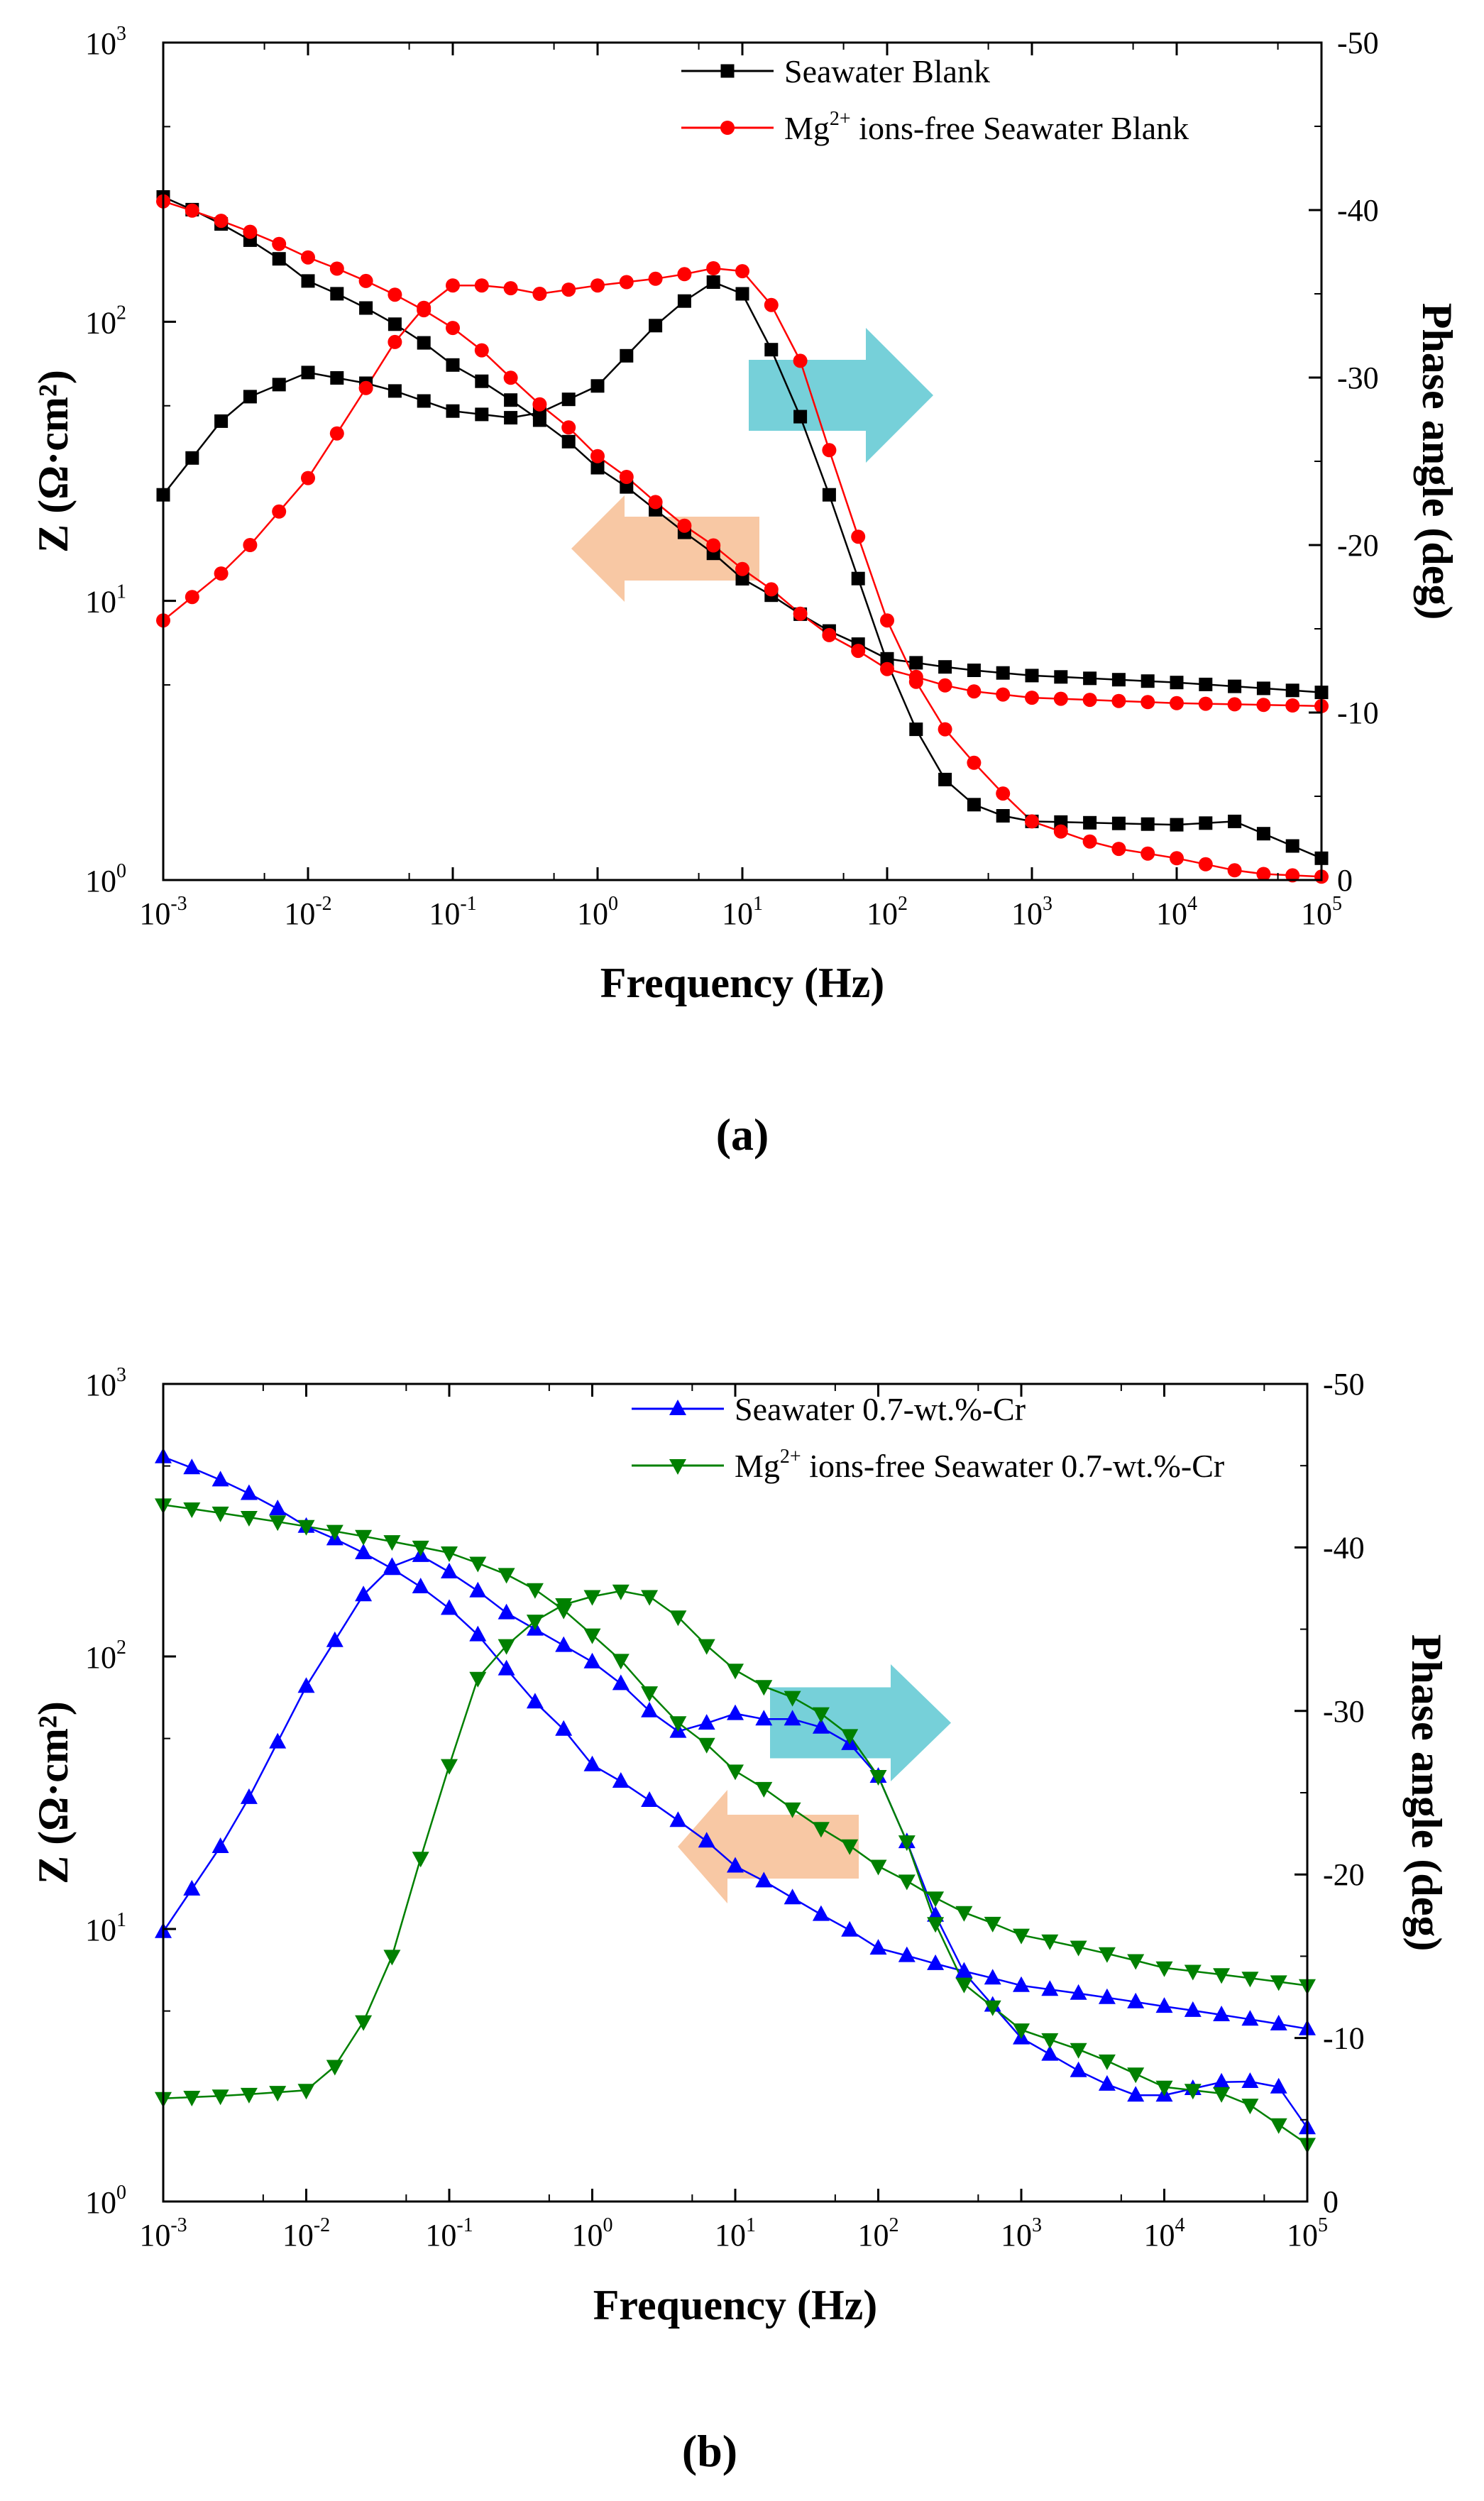 Image resolution: width=1484 pixels, height=2501 pixels. What do you see at coordinates (1345, 880) in the screenshot?
I see `panel-a-y-right-tick-label: 0` at bounding box center [1345, 880].